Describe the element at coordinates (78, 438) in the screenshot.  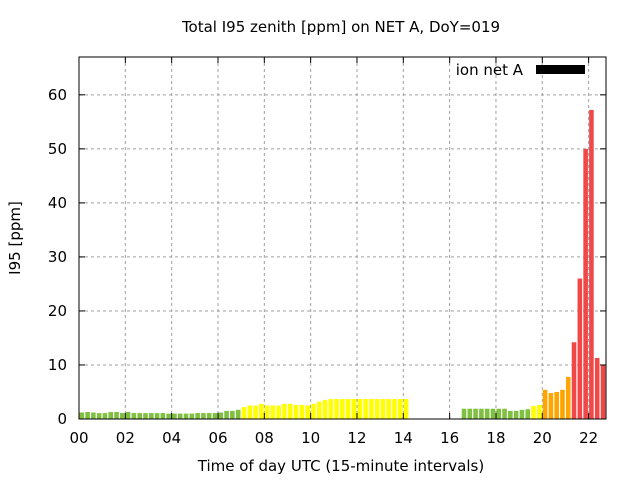
I see `x-tick-label: 00` at that location.